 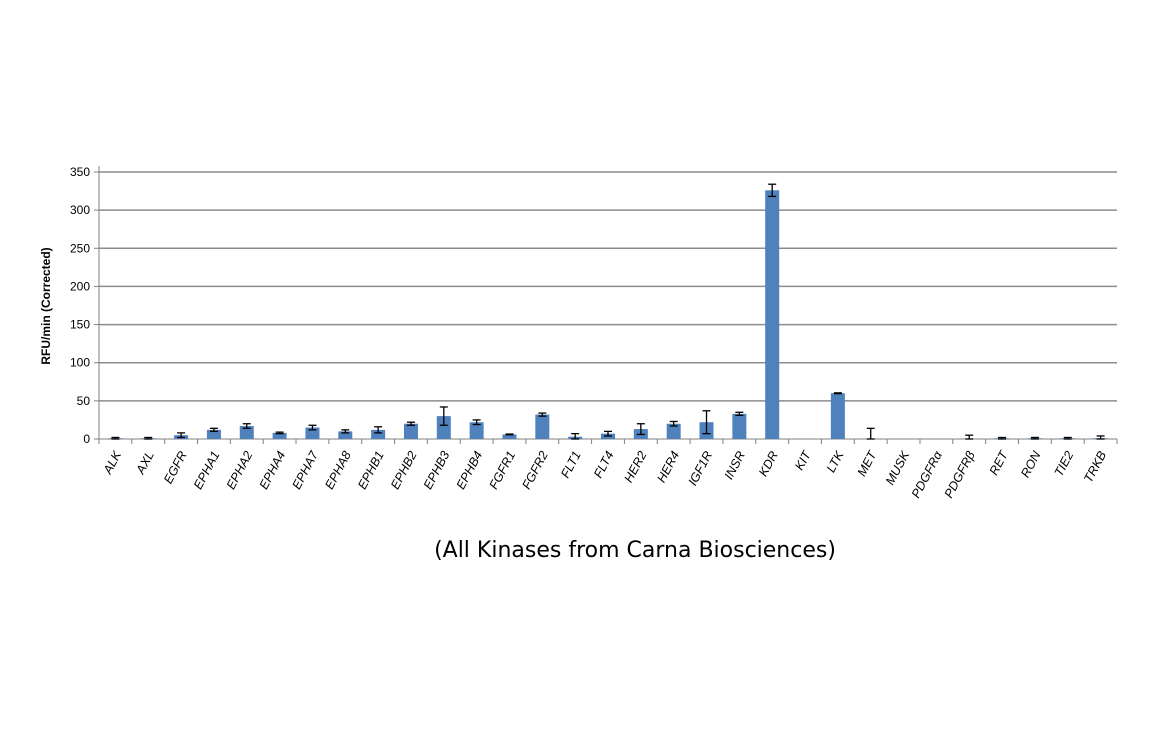 I want to click on x-axis-title: (All Kinases from Carna Biosciences), so click(x=635, y=550).